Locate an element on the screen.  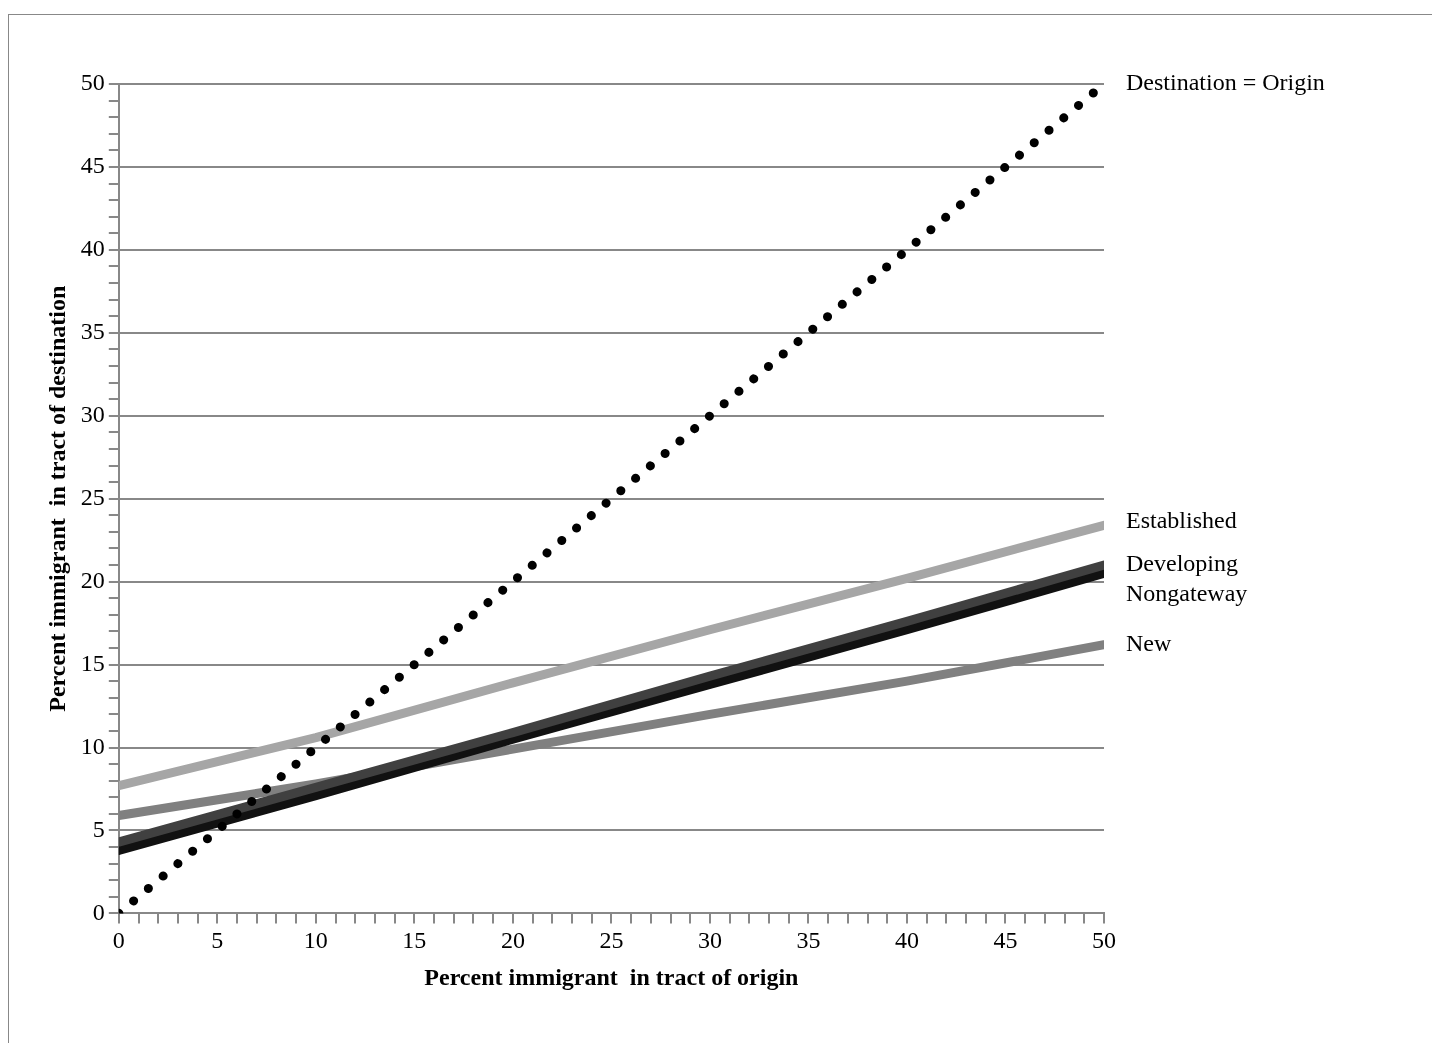
series-label: New is located at coordinates (1149, 642).